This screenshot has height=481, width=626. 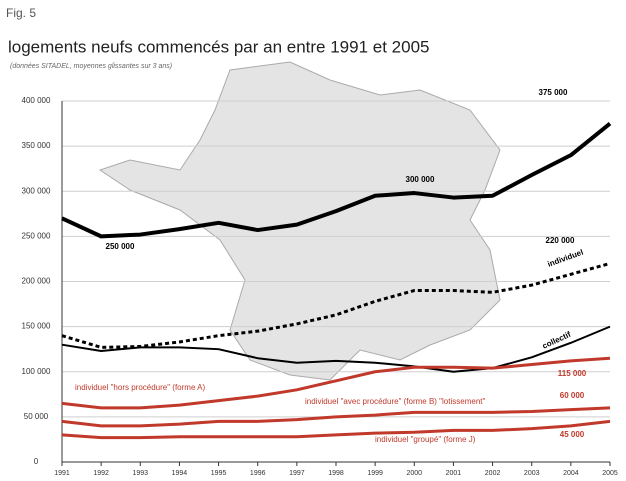 I want to click on annotation: 375 000, so click(x=553, y=92).